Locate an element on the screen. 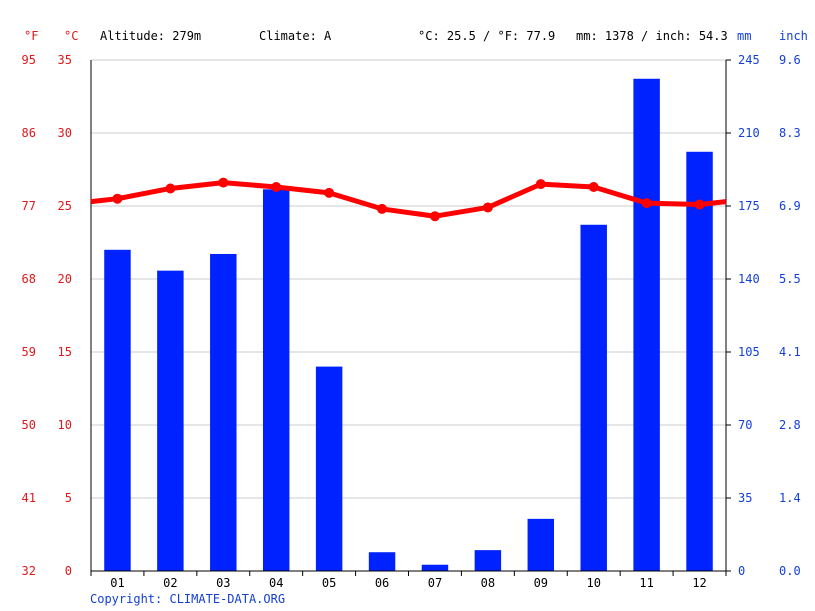  month-label: 01 is located at coordinates (117, 583).